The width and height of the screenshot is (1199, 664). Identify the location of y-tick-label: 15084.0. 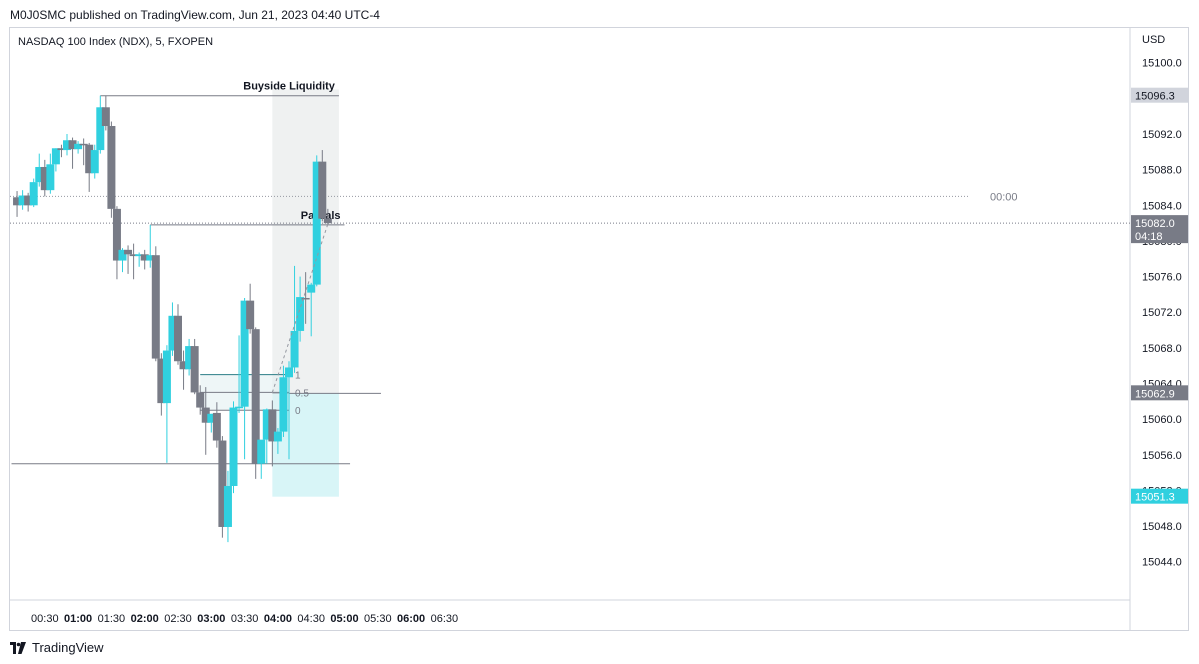
(1162, 206).